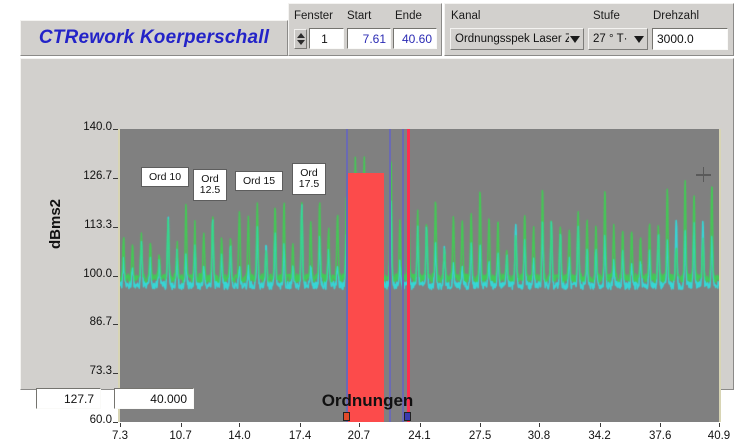  I want to click on kanal-dropdown: Ordnungsspek Laser ZK, so click(517, 39).